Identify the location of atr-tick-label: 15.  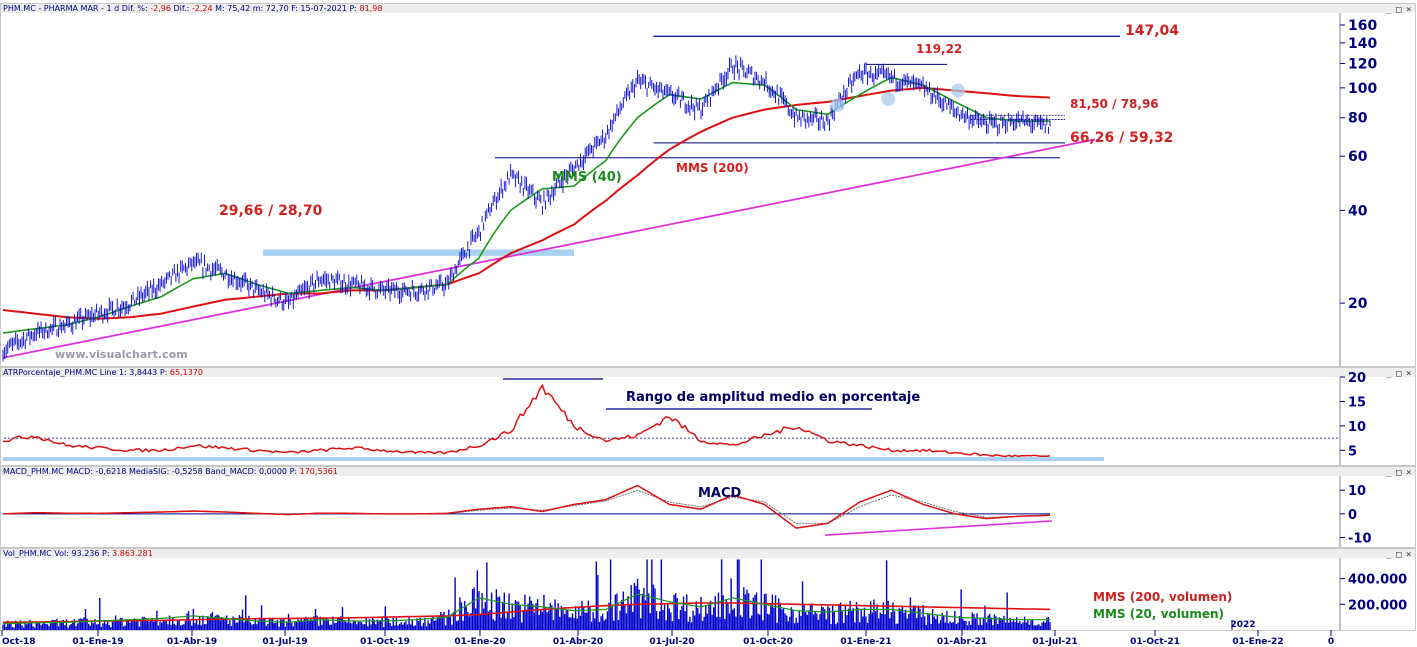
(1357, 402).